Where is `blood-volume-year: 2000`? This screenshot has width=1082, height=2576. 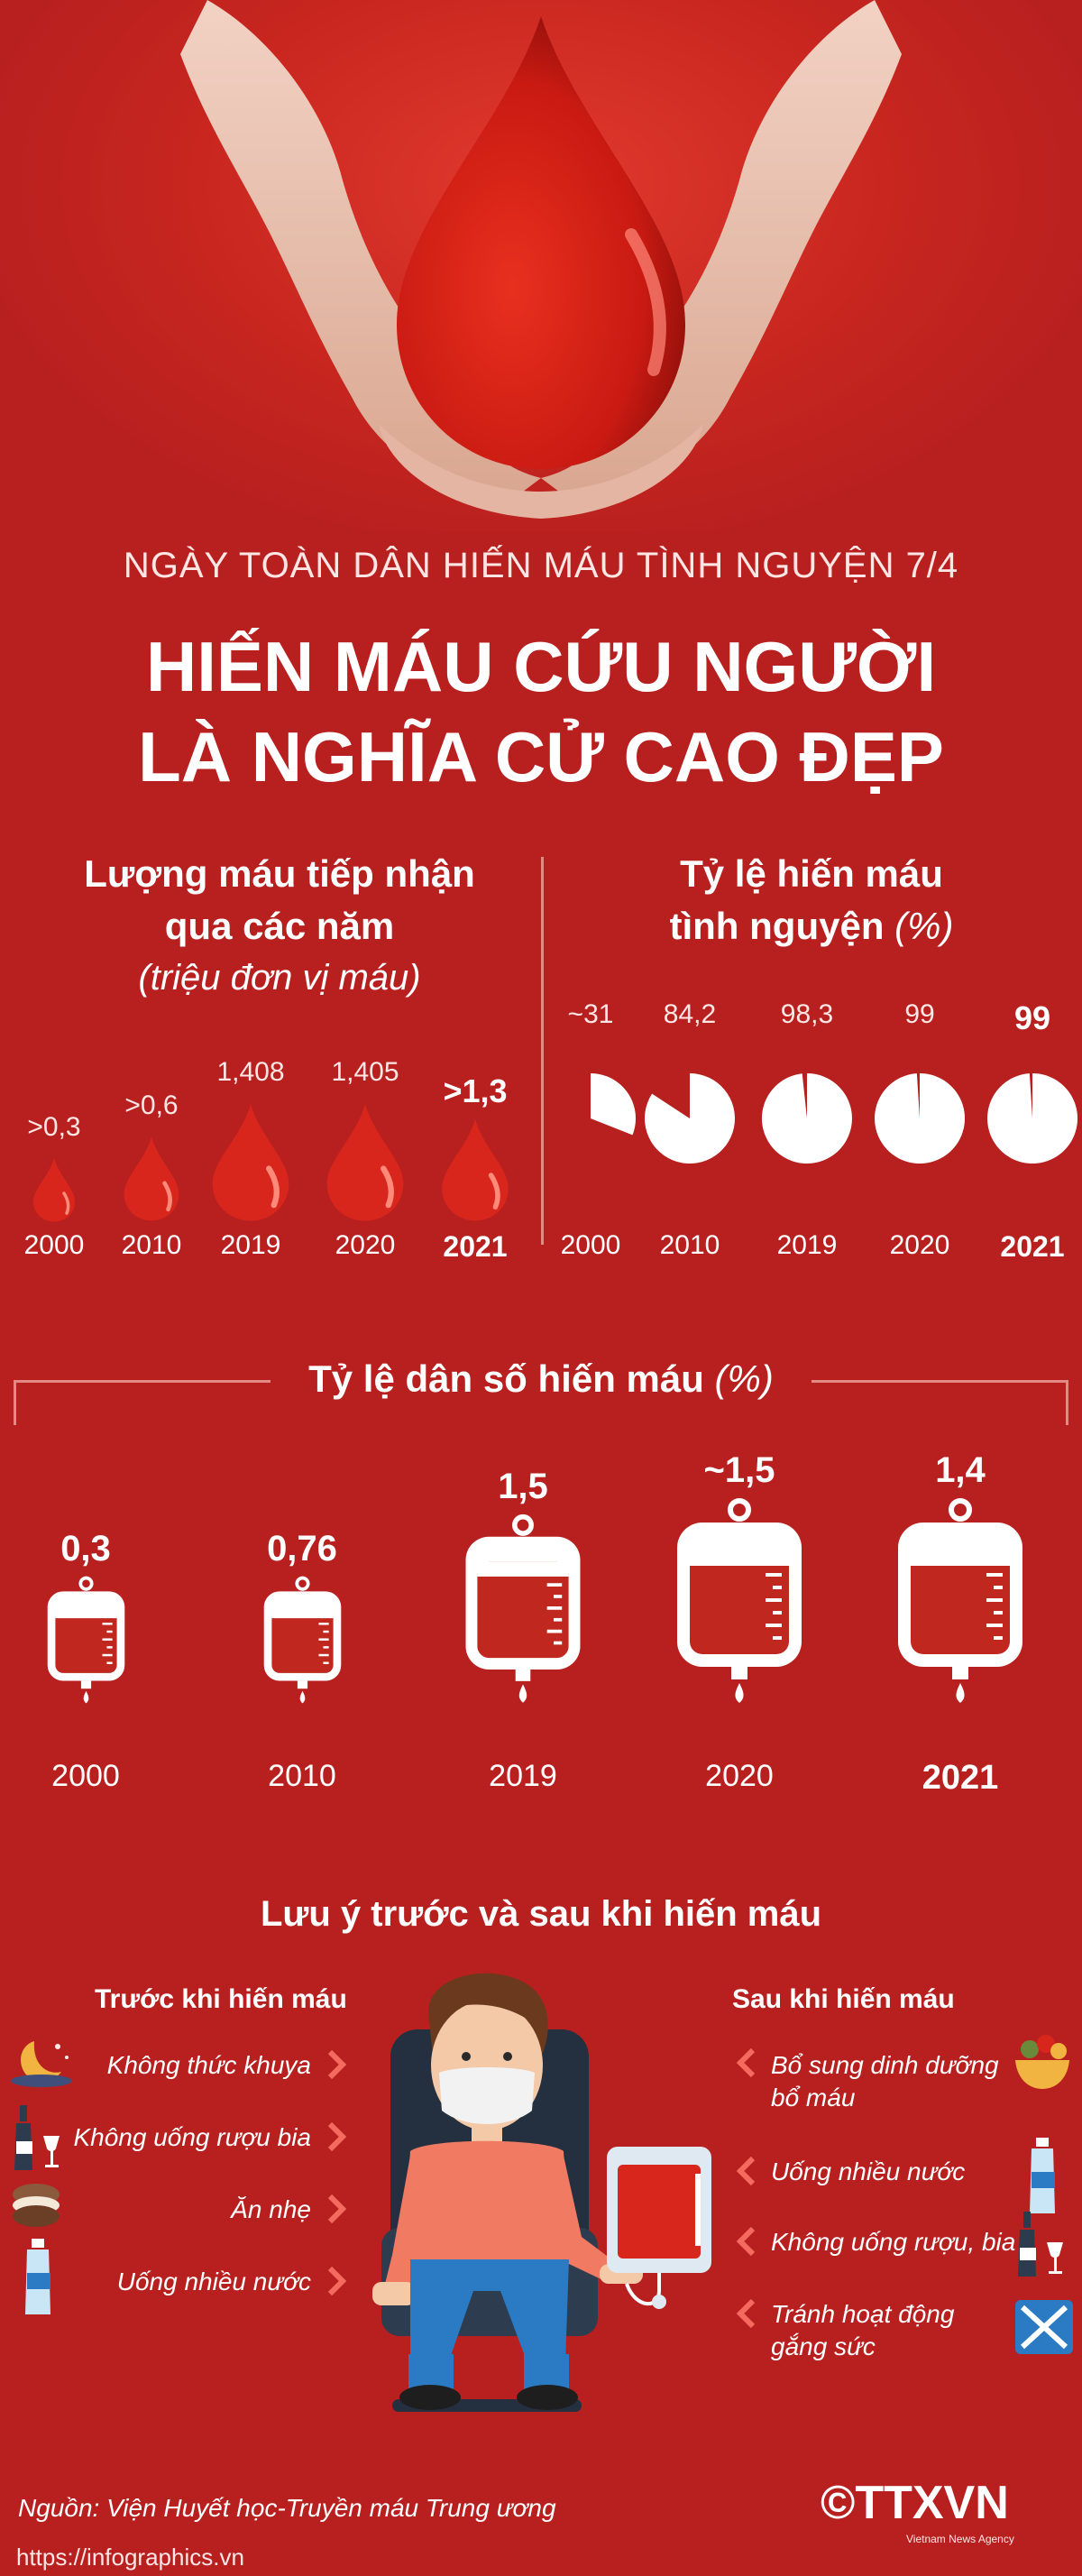
blood-volume-year: 2000 is located at coordinates (54, 1245).